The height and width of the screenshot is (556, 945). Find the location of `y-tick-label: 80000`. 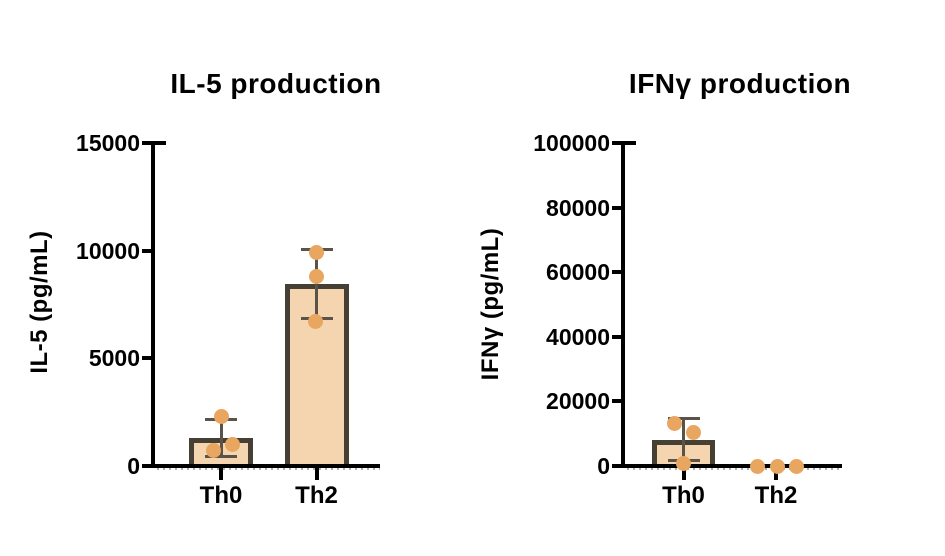

y-tick-label: 80000 is located at coordinates (578, 207).